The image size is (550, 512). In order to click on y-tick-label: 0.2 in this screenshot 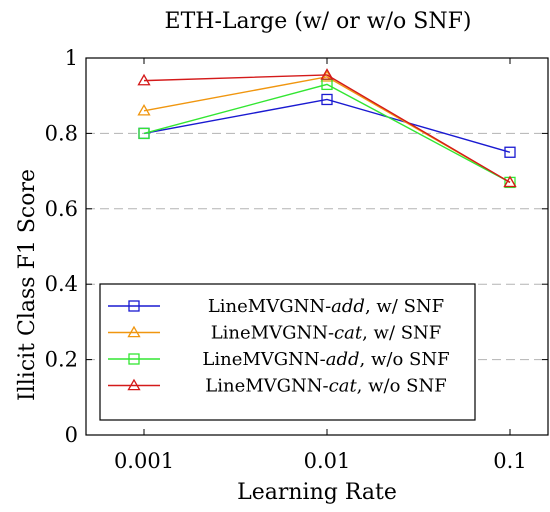, I will do `click(61, 360)`.